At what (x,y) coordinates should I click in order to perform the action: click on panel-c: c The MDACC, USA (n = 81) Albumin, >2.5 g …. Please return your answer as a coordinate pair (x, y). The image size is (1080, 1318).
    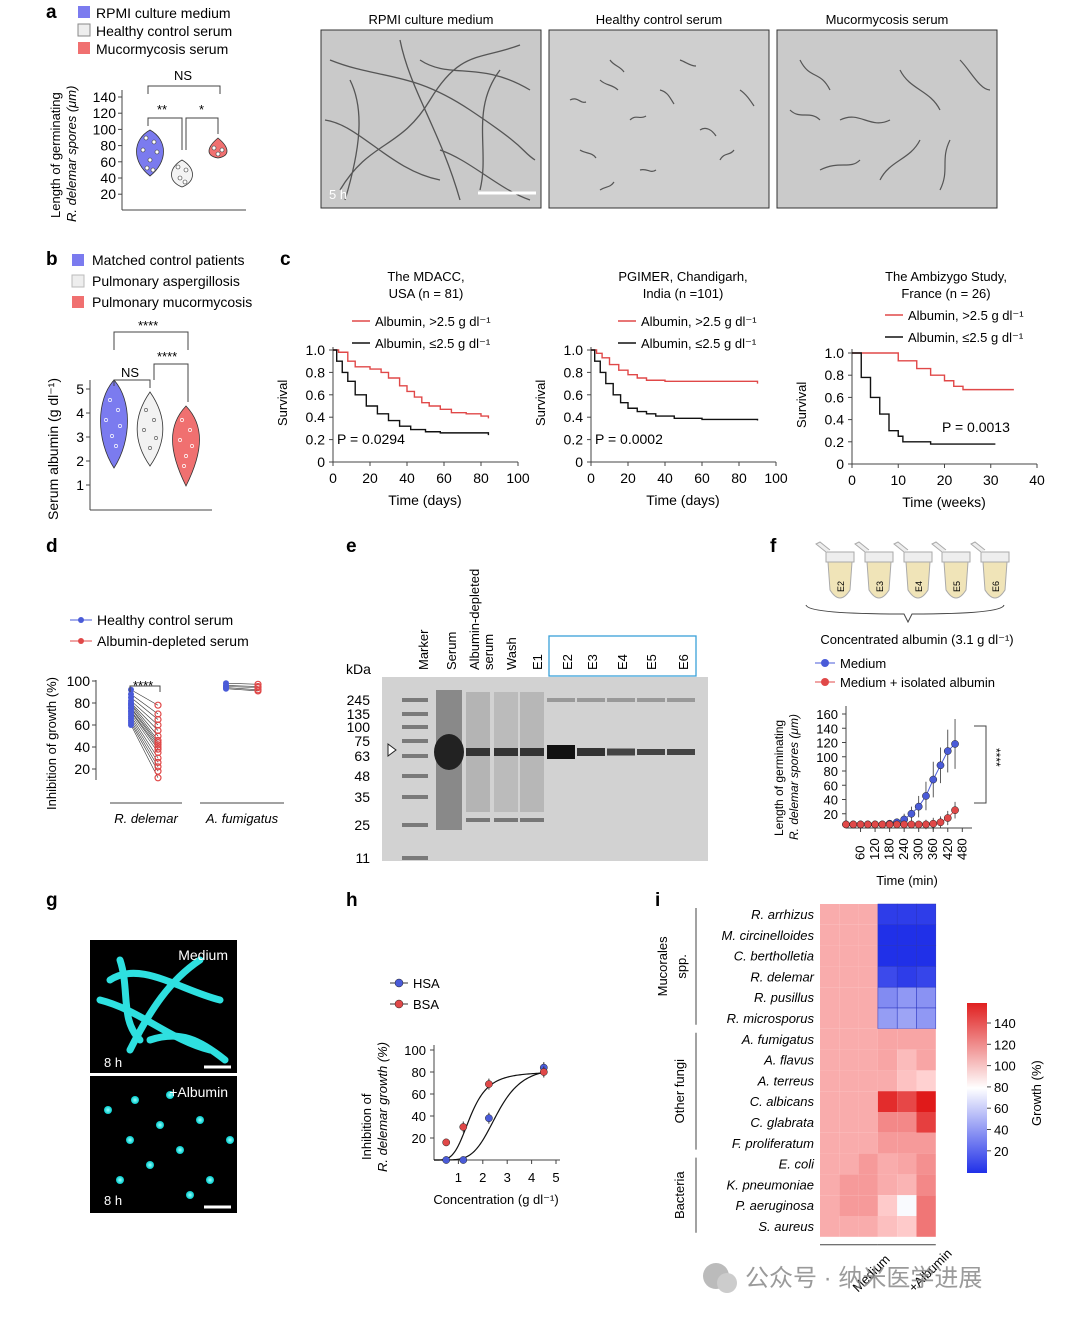
    Looking at the image, I should click on (660, 379).